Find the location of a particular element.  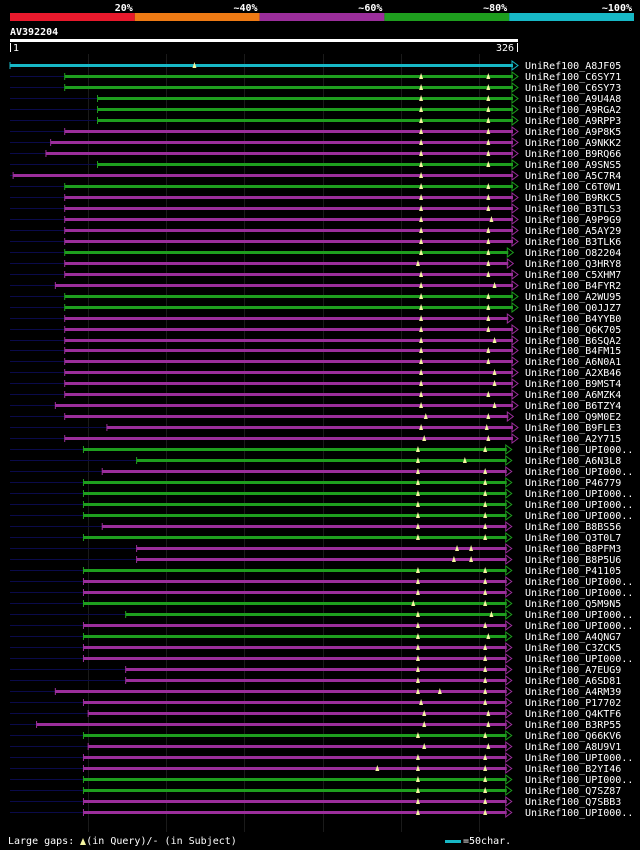

hit-row: UniRef100_B3TLS3 is located at coordinates (315, 209).